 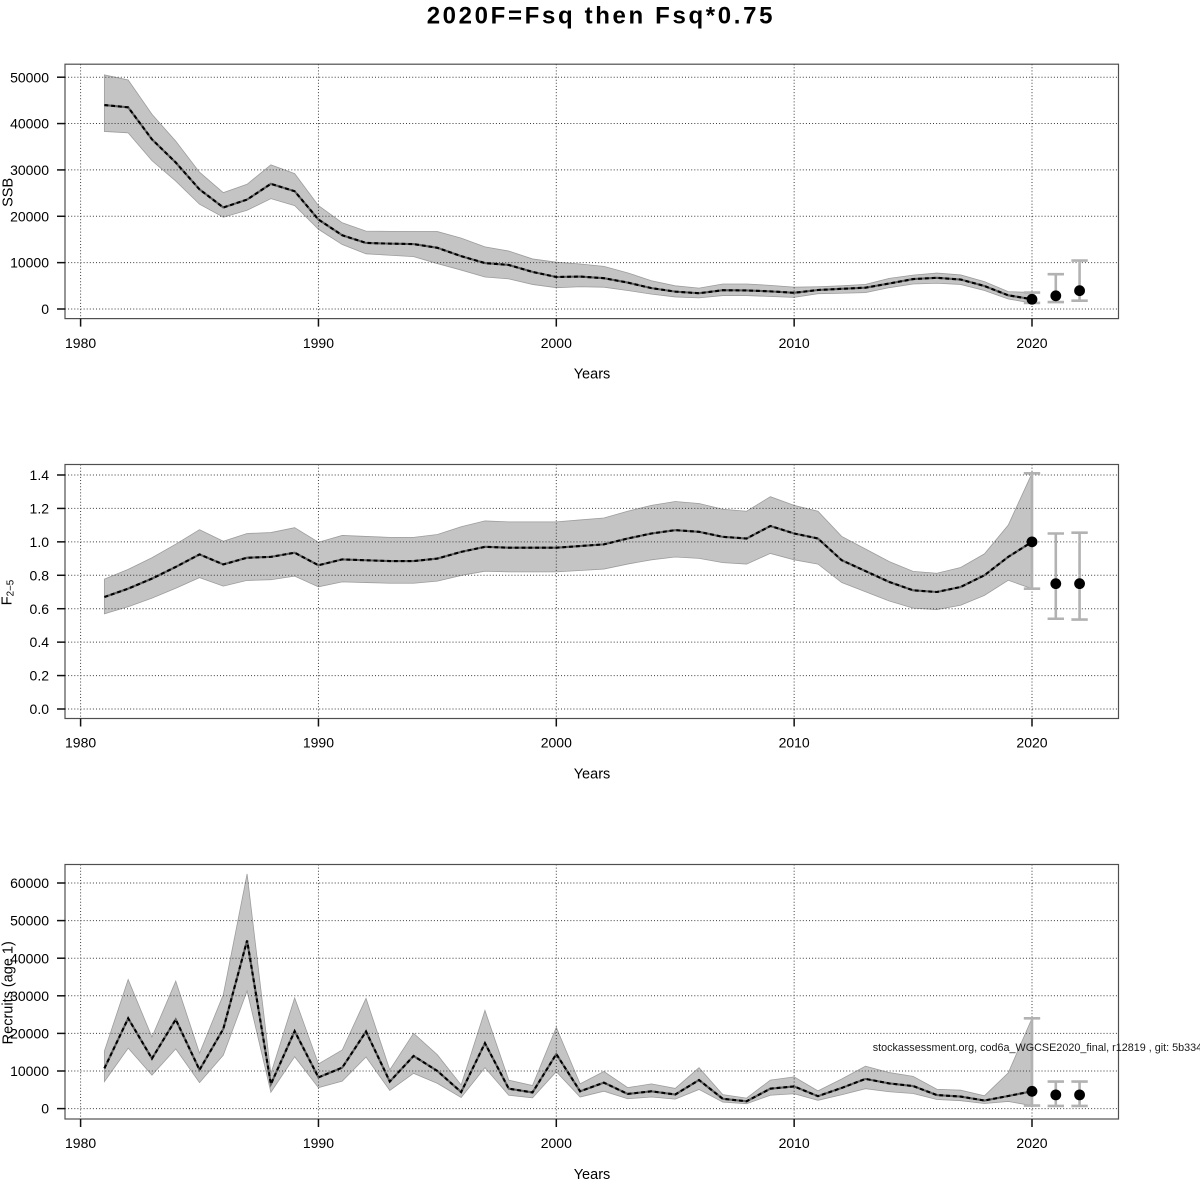 What do you see at coordinates (29, 883) in the screenshot?
I see `svg-text: 60000` at bounding box center [29, 883].